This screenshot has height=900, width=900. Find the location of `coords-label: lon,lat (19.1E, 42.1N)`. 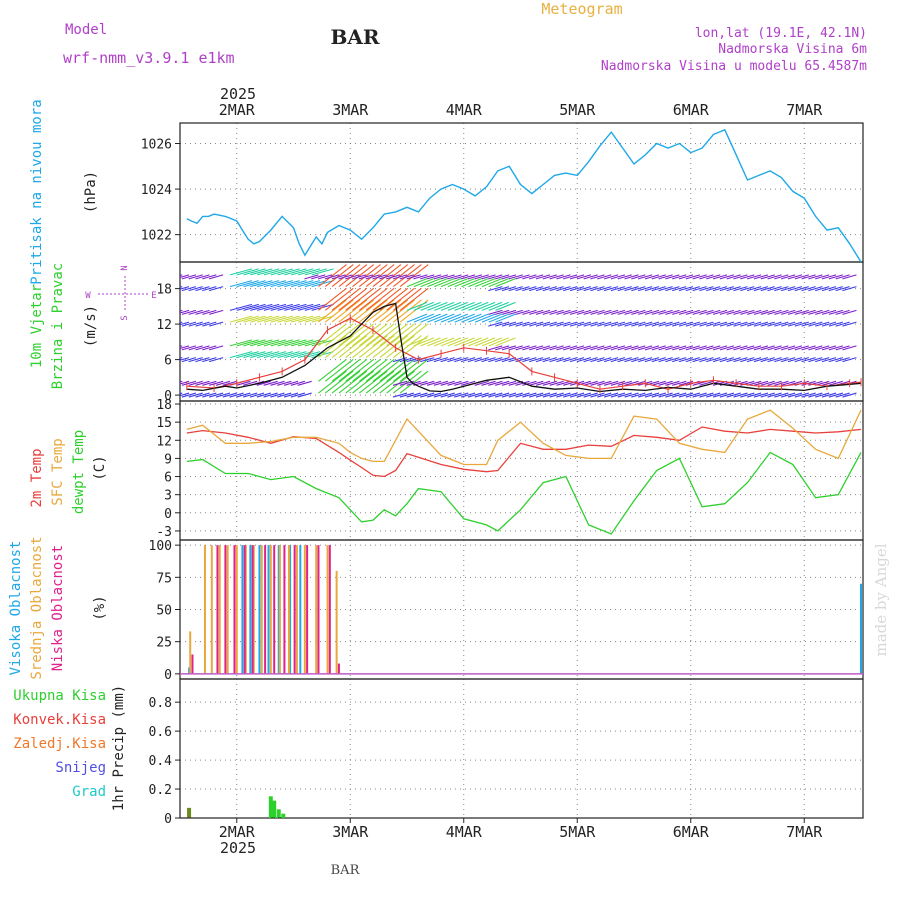

coords-label: lon,lat (19.1E, 42.1N) is located at coordinates (781, 33).